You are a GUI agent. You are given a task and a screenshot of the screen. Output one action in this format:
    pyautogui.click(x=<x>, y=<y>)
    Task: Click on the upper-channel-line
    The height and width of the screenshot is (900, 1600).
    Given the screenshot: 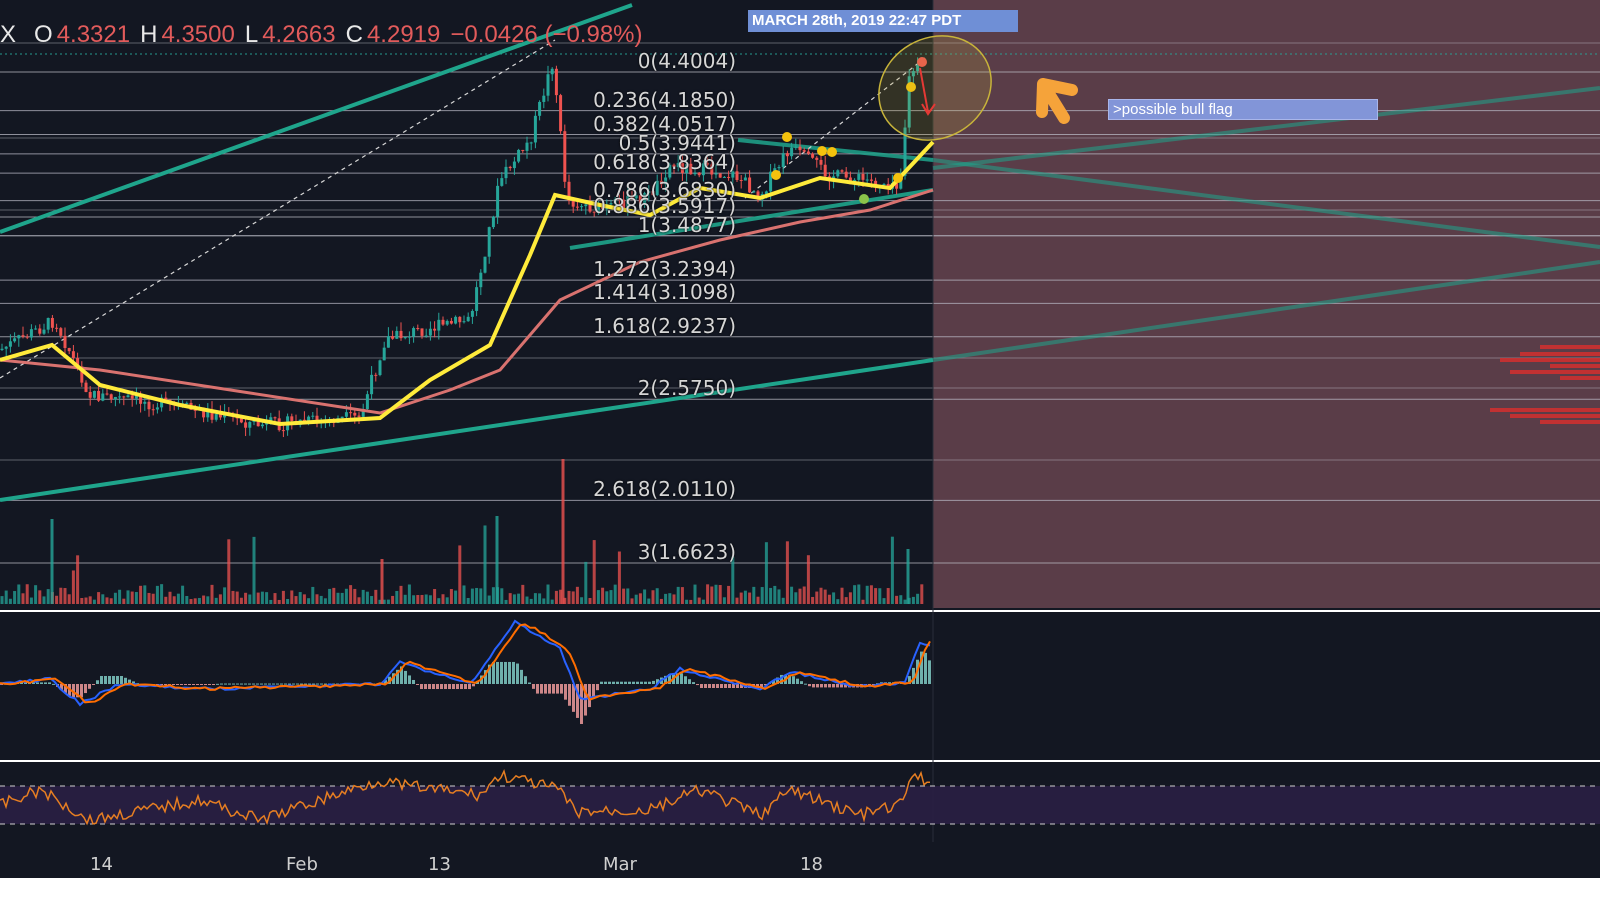 What is the action you would take?
    pyautogui.click(x=316, y=118)
    